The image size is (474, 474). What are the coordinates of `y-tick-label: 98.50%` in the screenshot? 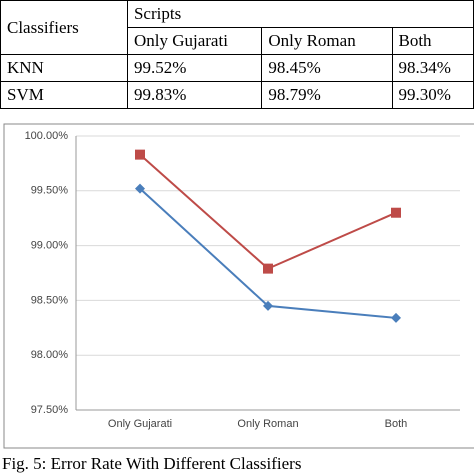 It's located at (50, 300).